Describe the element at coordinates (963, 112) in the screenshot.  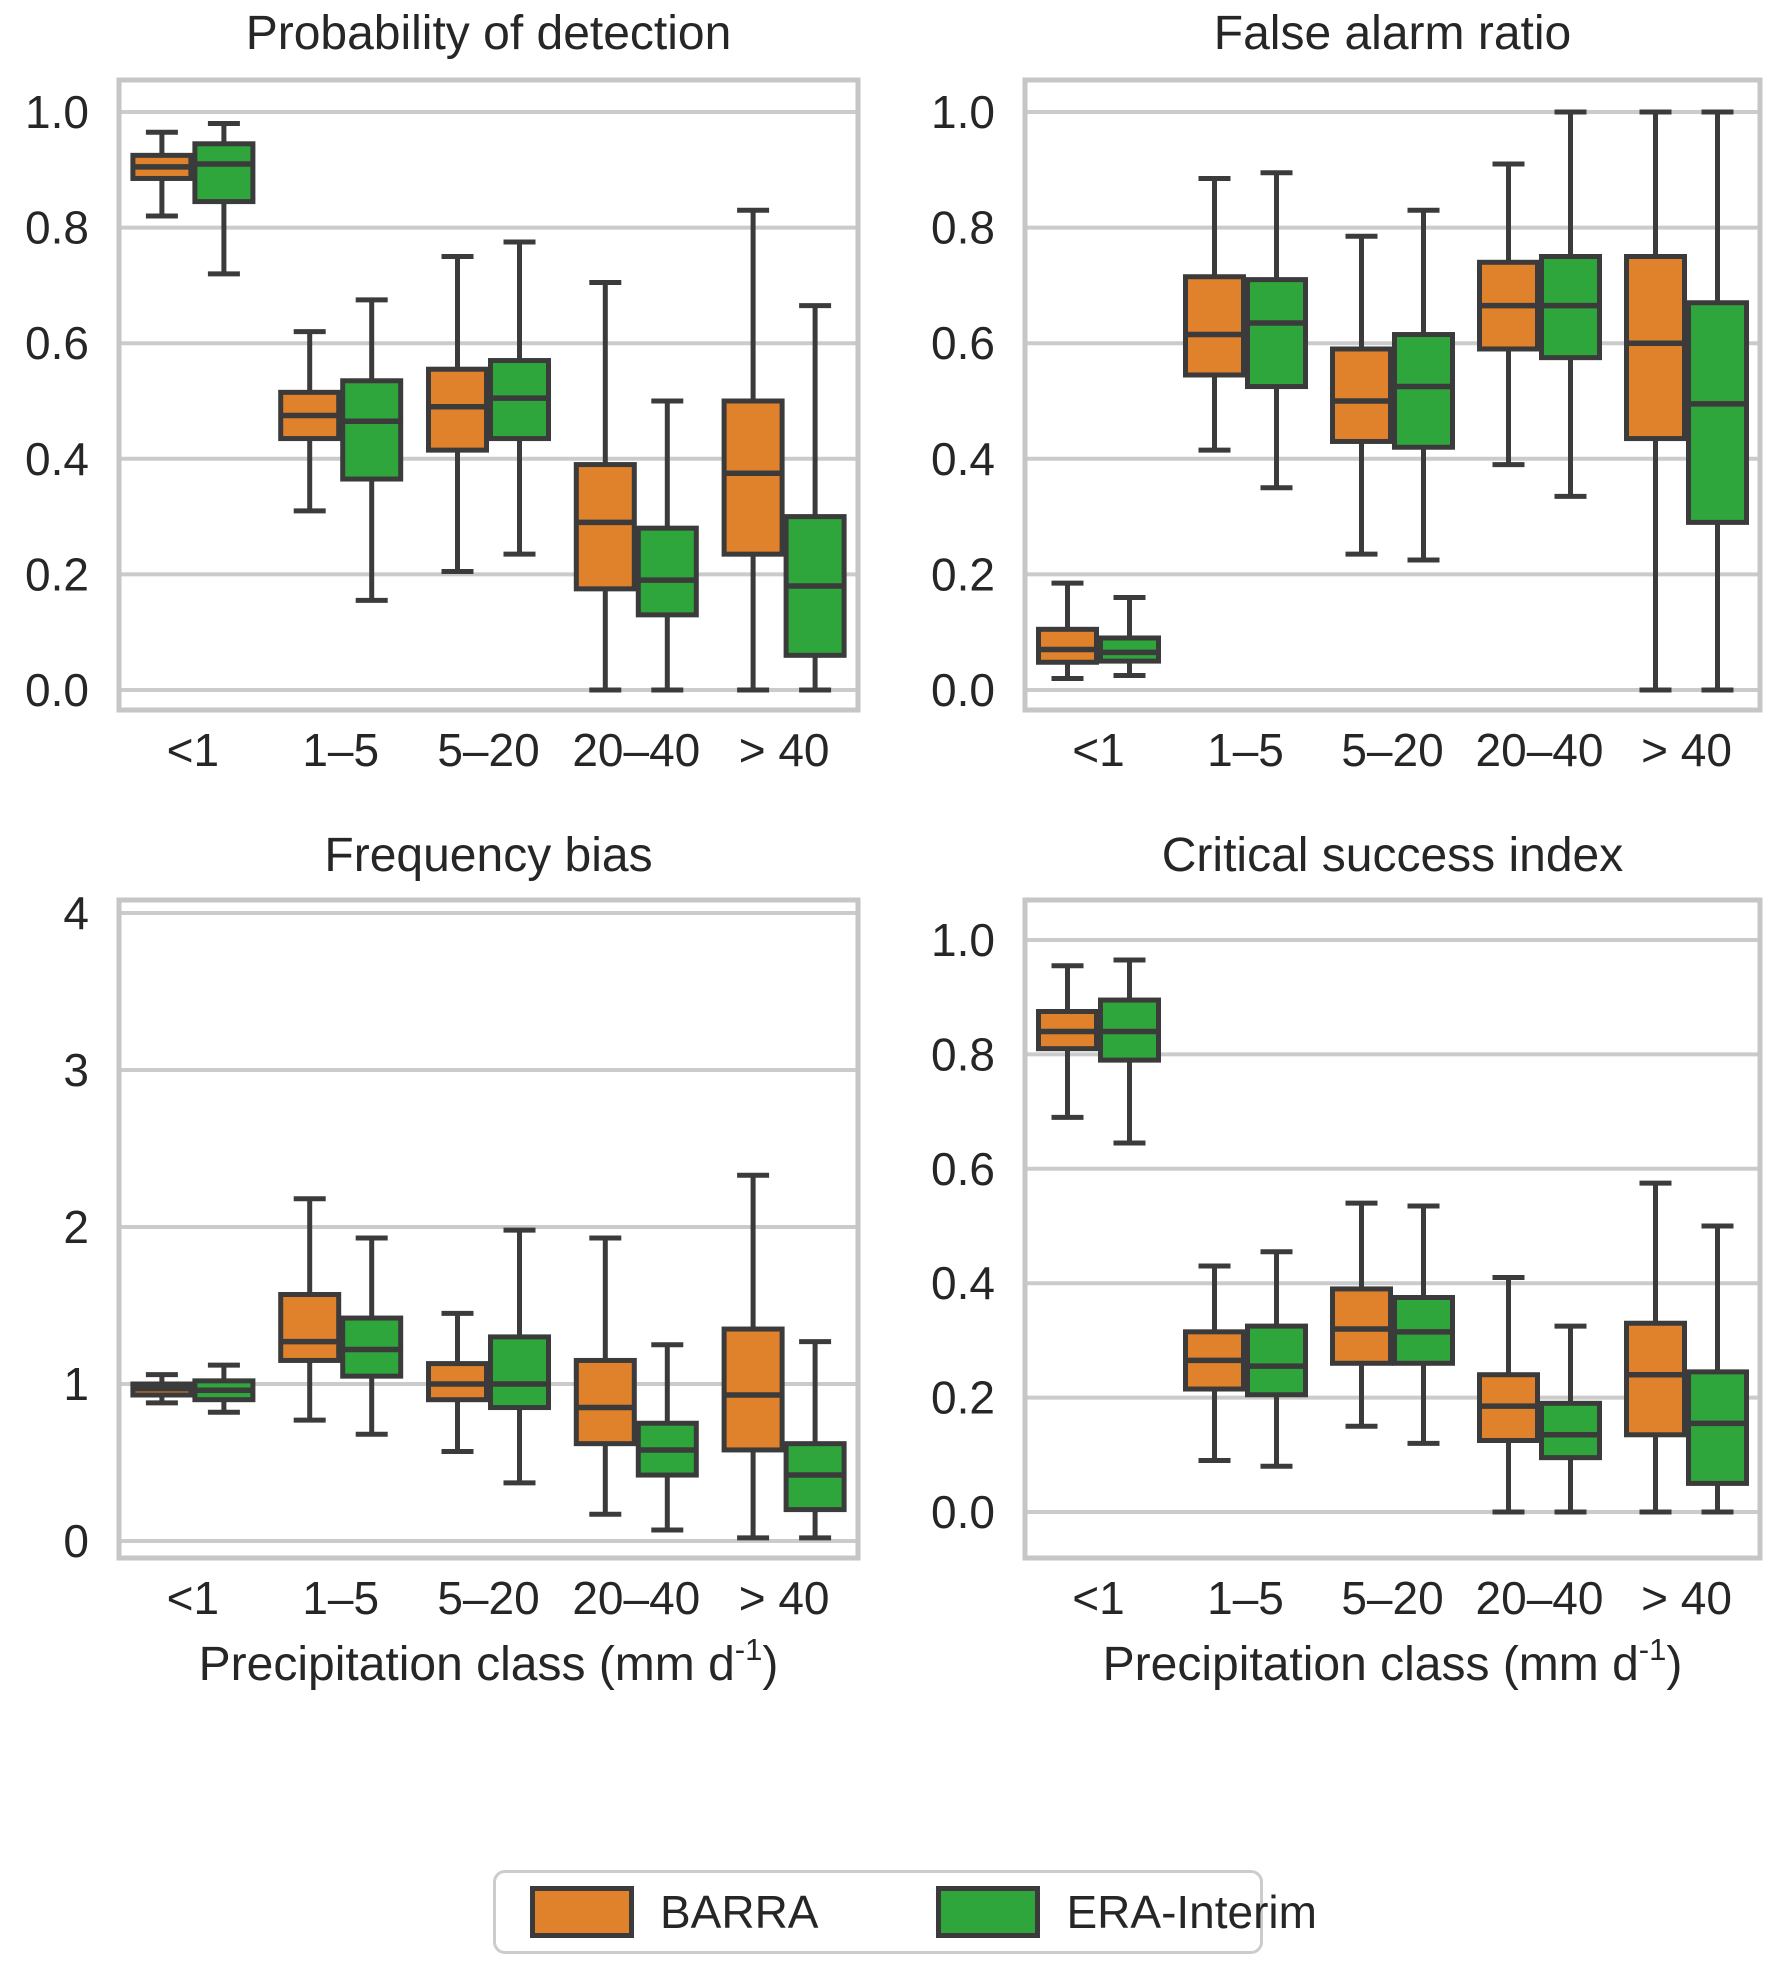
I see `y-tick-label: 1.0` at that location.